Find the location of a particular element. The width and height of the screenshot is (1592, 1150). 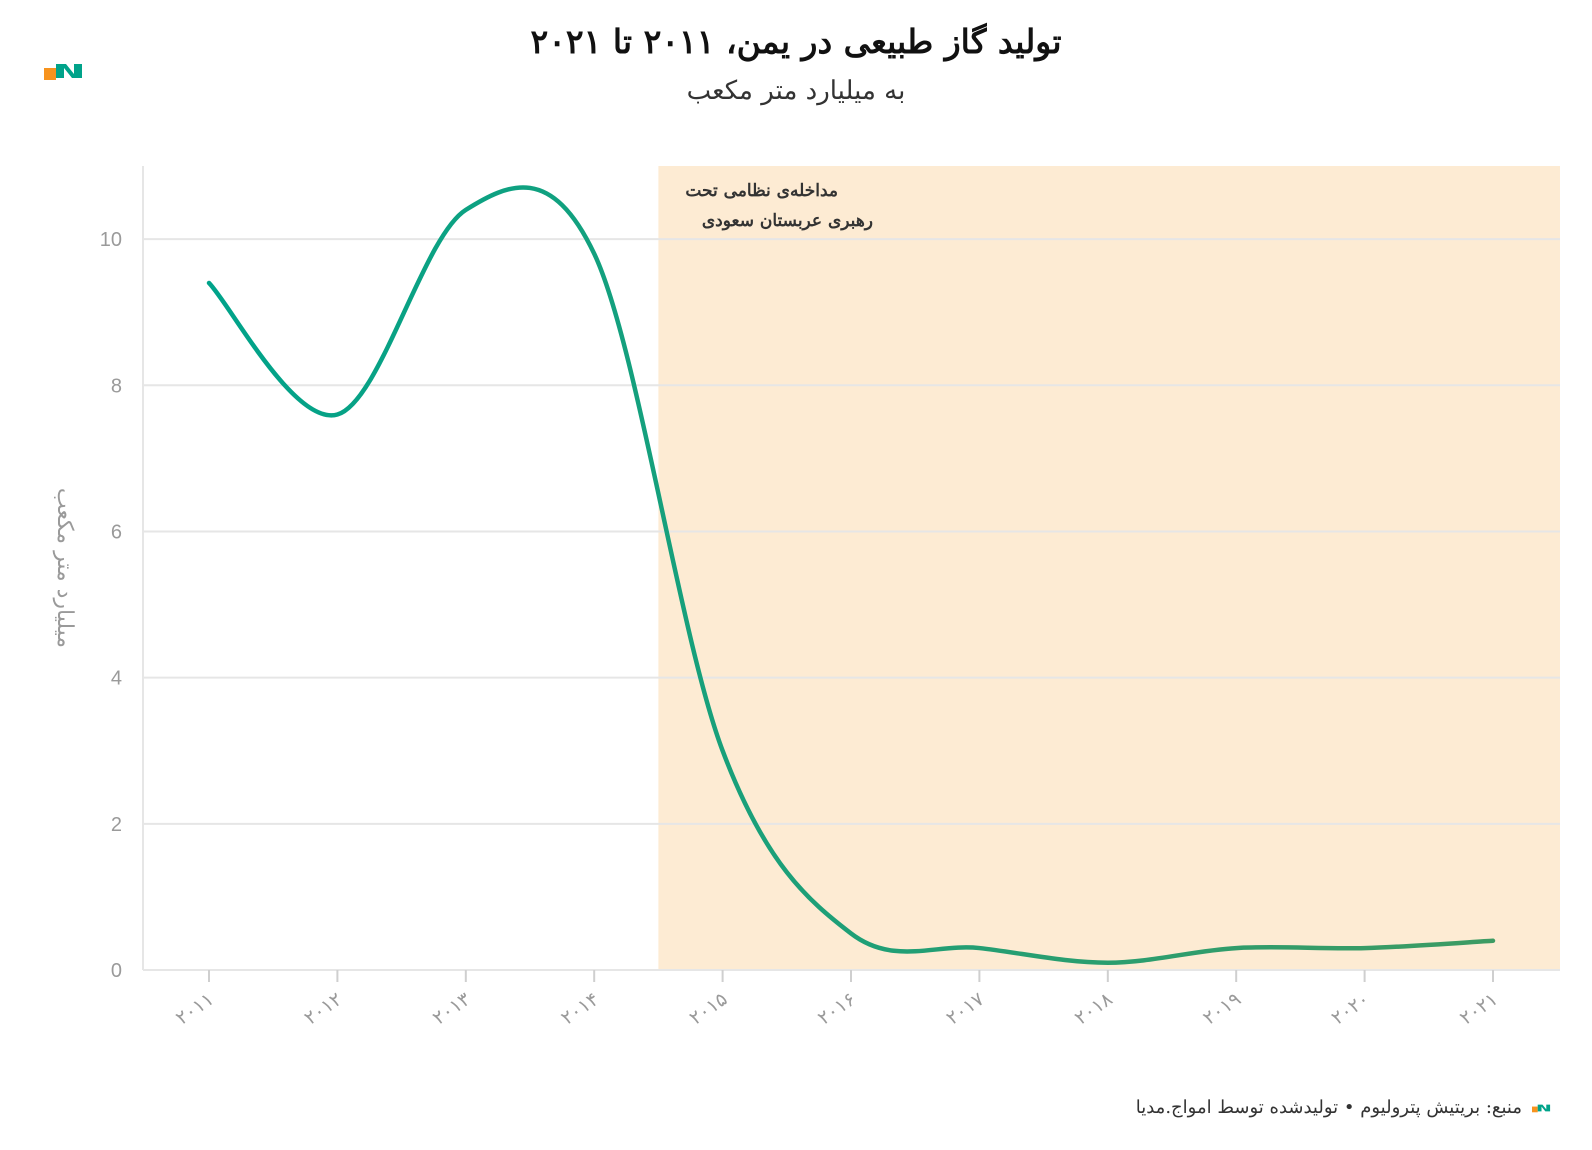

x-tick-label: ۲۰۱۲ is located at coordinates (323, 1008).